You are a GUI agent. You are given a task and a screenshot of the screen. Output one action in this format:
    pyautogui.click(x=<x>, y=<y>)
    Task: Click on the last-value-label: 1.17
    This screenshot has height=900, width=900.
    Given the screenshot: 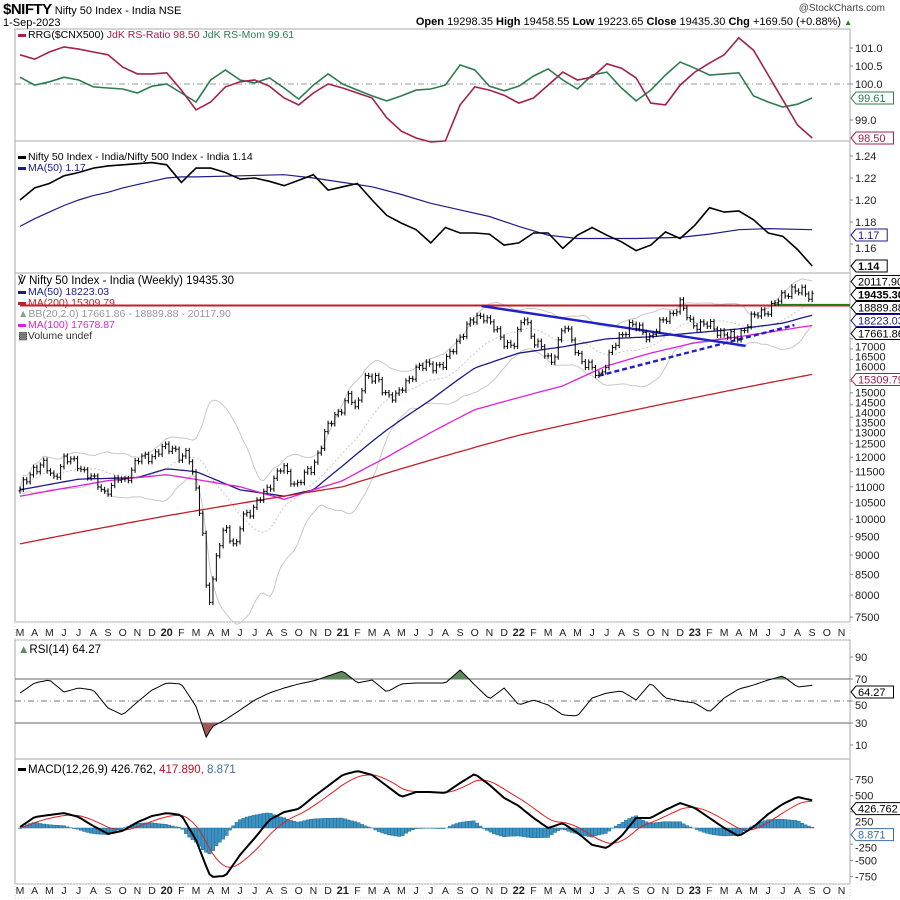 What is the action you would take?
    pyautogui.click(x=868, y=236)
    